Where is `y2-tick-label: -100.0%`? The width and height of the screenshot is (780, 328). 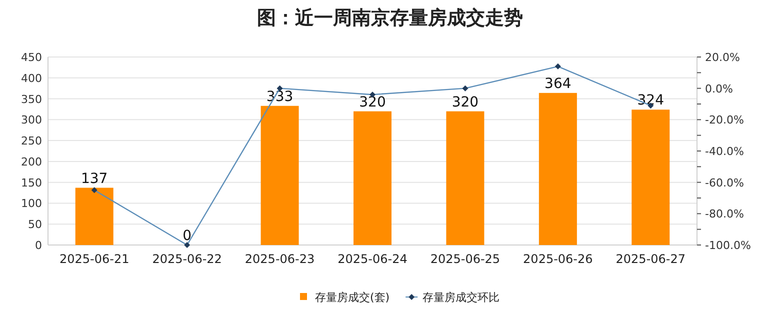 y2-tick-label: -100.0% is located at coordinates (728, 245).